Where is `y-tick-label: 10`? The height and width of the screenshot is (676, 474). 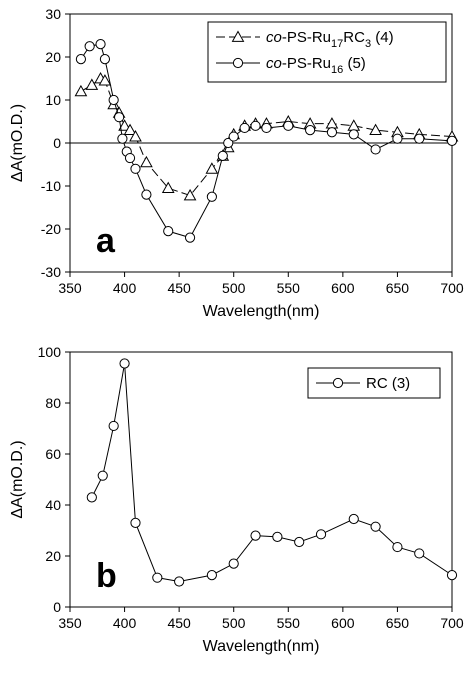
y-tick-label: 10 is located at coordinates (53, 100).